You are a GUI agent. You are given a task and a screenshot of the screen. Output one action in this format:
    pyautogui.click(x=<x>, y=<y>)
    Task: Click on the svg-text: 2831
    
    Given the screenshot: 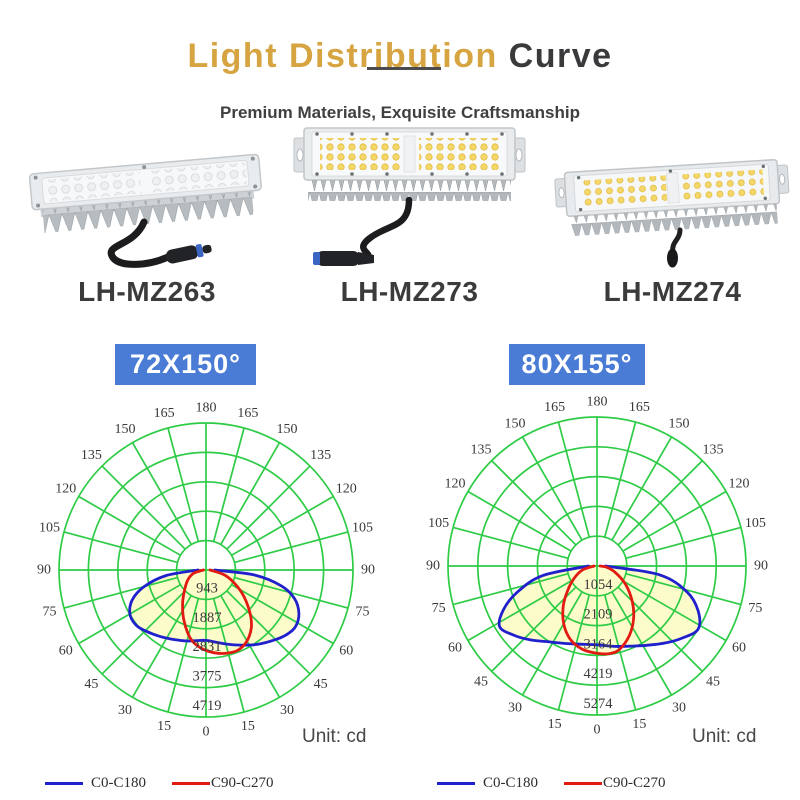 What is the action you would take?
    pyautogui.click(x=207, y=647)
    